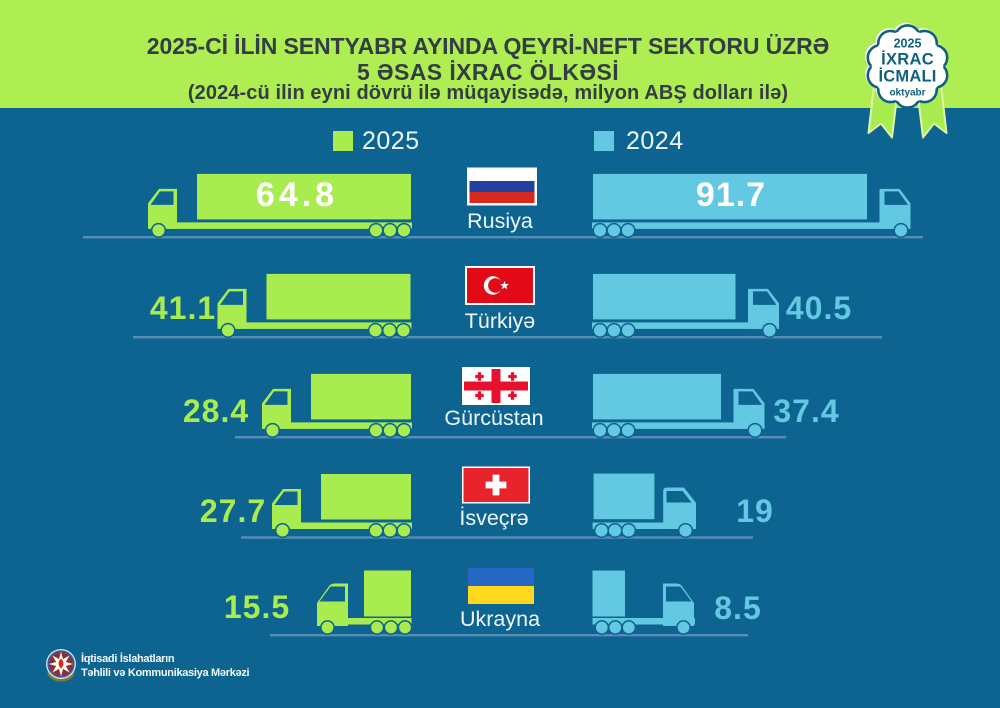 The width and height of the screenshot is (1000, 708). Describe the element at coordinates (907, 93) in the screenshot. I see `svg-text: oktyabr` at that location.